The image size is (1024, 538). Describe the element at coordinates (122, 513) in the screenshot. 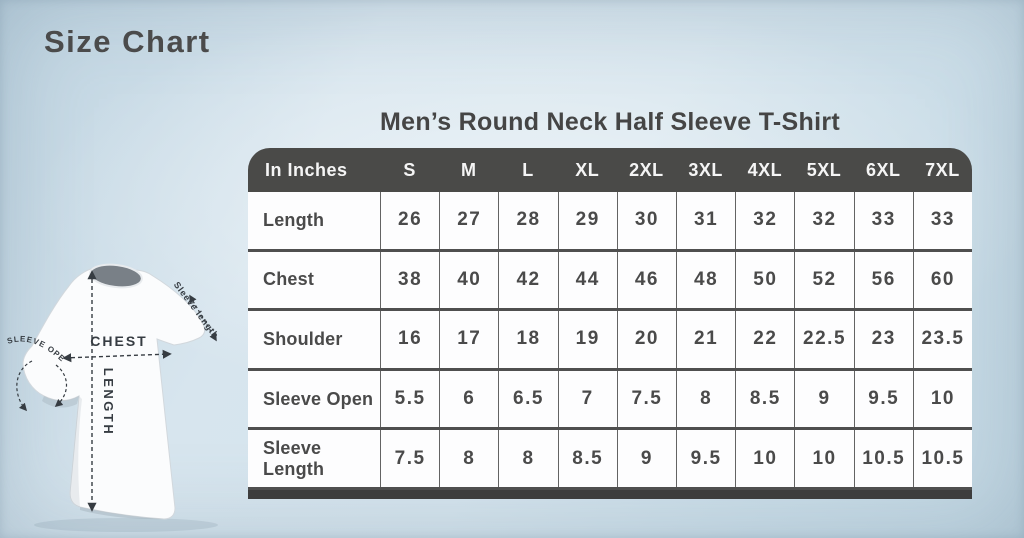

I see `tshirt-shade-hem` at that location.